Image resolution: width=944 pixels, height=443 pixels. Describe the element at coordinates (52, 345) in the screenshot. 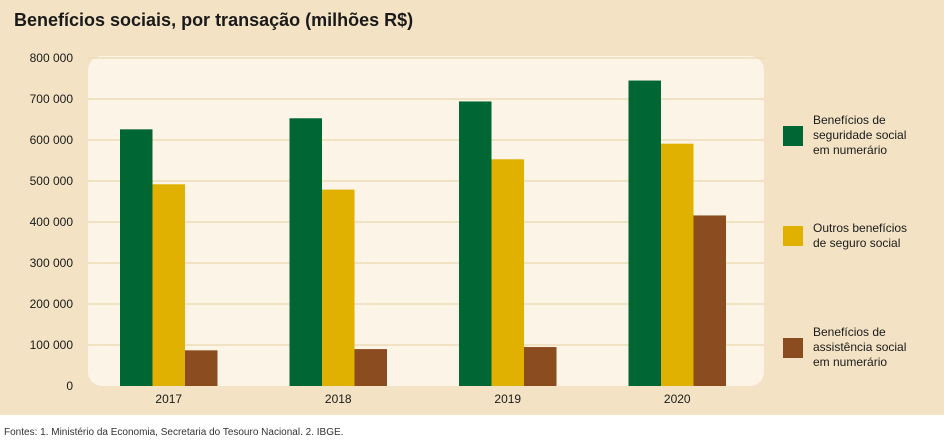

I see `y-tick-label: 100 000` at that location.